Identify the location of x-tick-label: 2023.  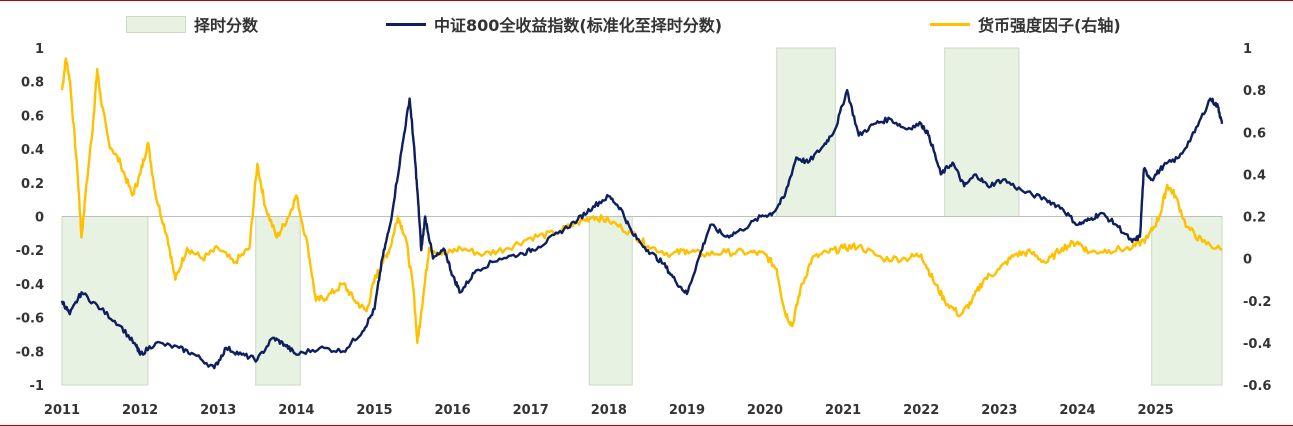
(999, 410).